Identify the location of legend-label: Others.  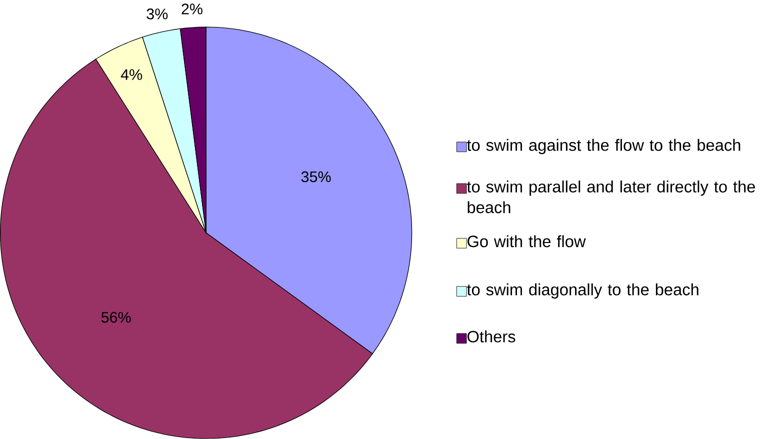
(491, 336).